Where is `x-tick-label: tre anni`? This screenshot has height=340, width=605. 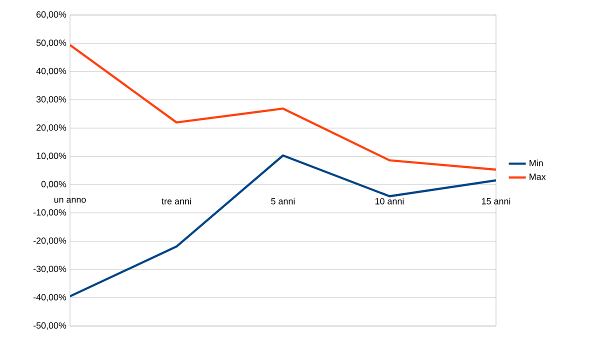
x-tick-label: tre anni is located at coordinates (176, 201).